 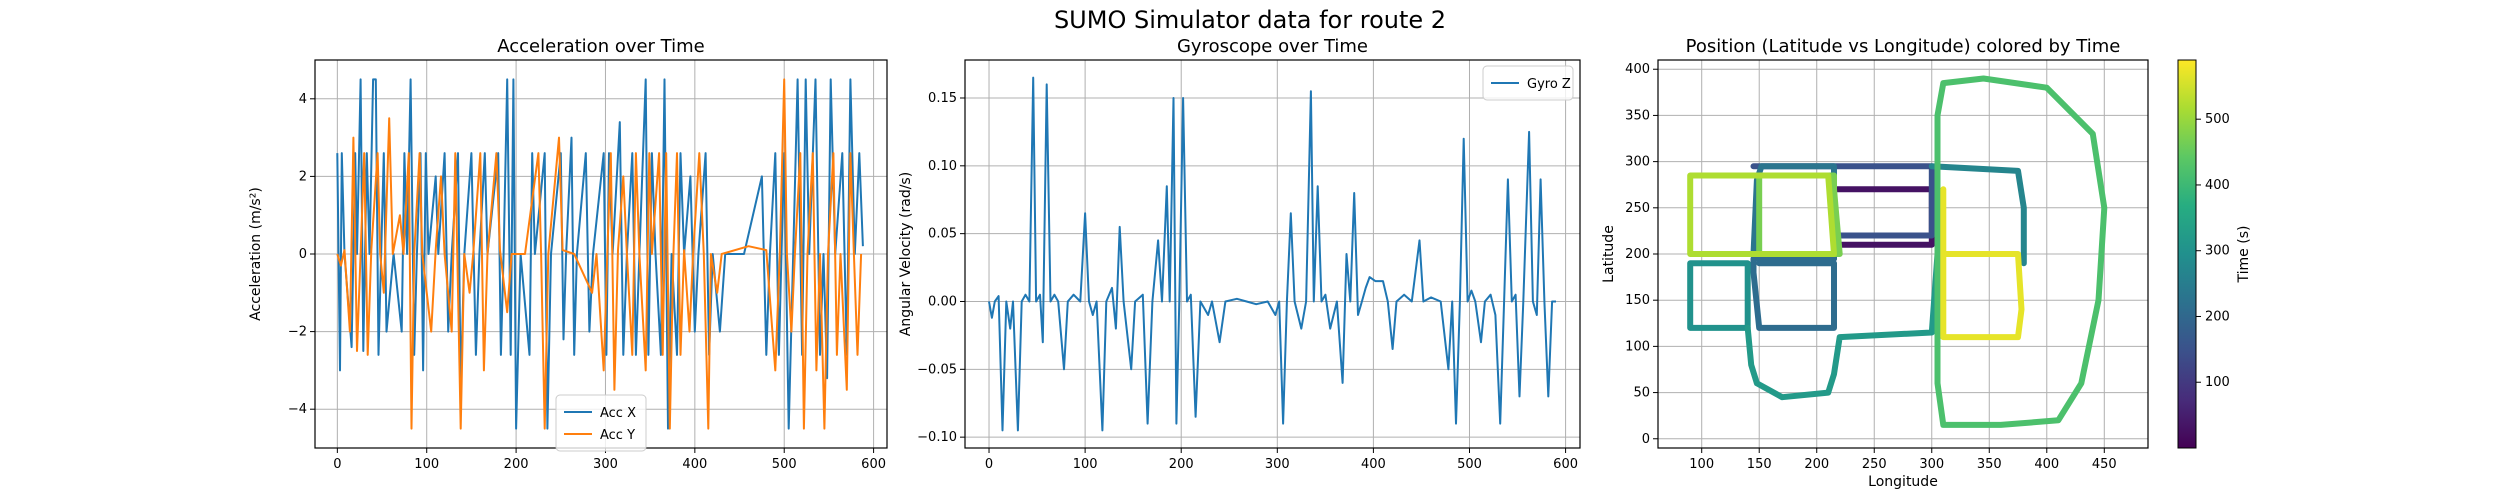 What do you see at coordinates (1250, 20) in the screenshot?
I see `figure-suptitle: SUMO Simulator data for route 2` at bounding box center [1250, 20].